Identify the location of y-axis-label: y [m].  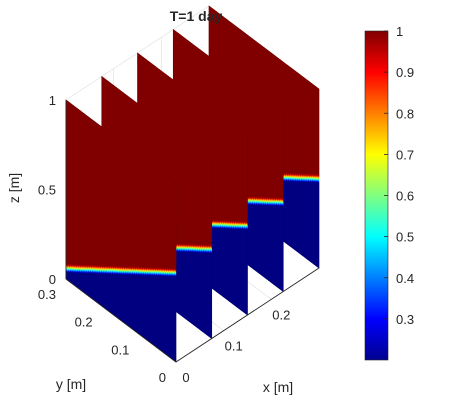
(71, 384).